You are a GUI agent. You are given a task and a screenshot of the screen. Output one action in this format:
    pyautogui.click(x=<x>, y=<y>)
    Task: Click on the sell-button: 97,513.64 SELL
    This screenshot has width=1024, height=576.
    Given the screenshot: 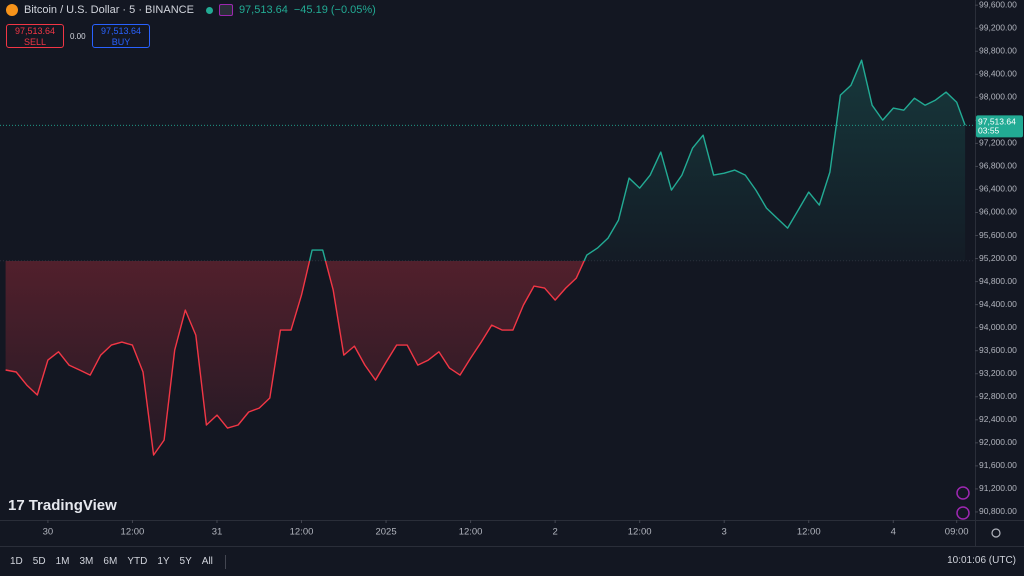 What is the action you would take?
    pyautogui.click(x=35, y=36)
    